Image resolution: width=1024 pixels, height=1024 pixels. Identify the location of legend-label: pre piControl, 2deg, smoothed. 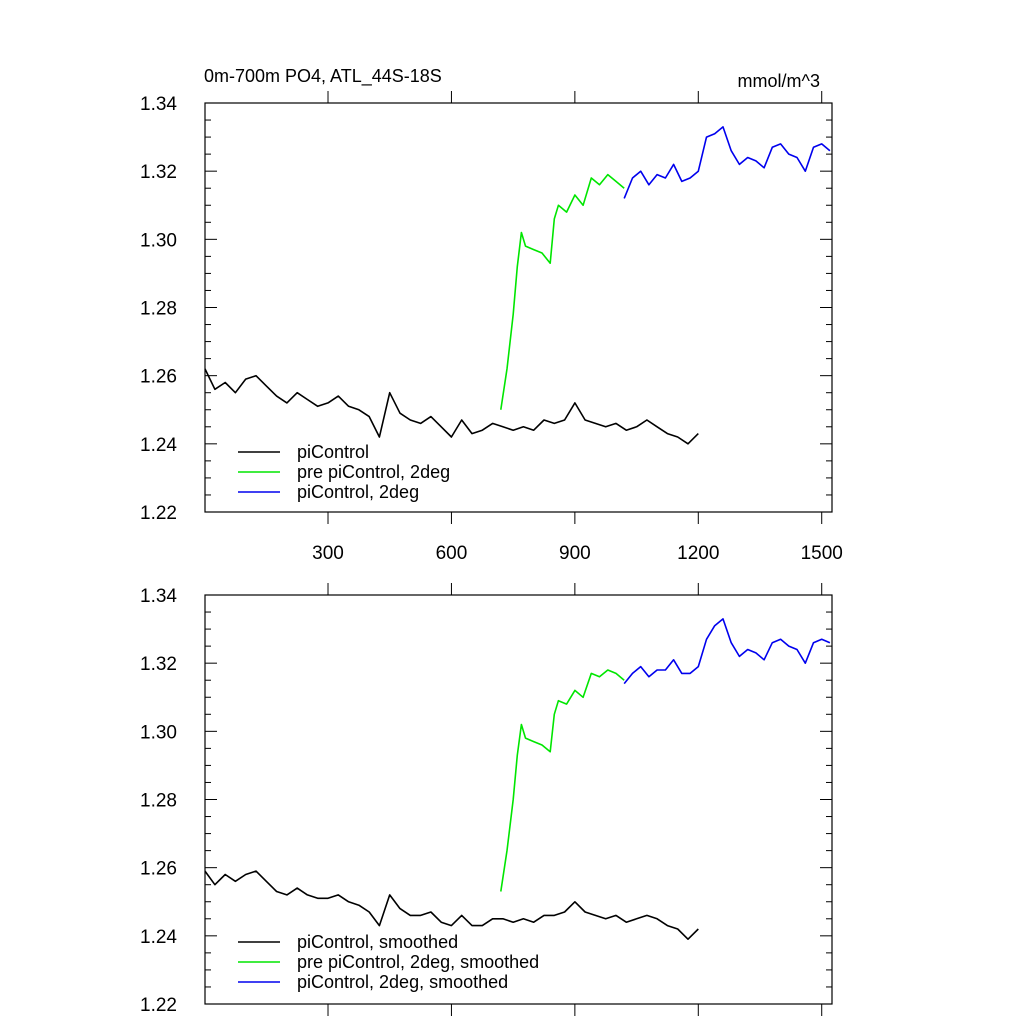
(418, 962).